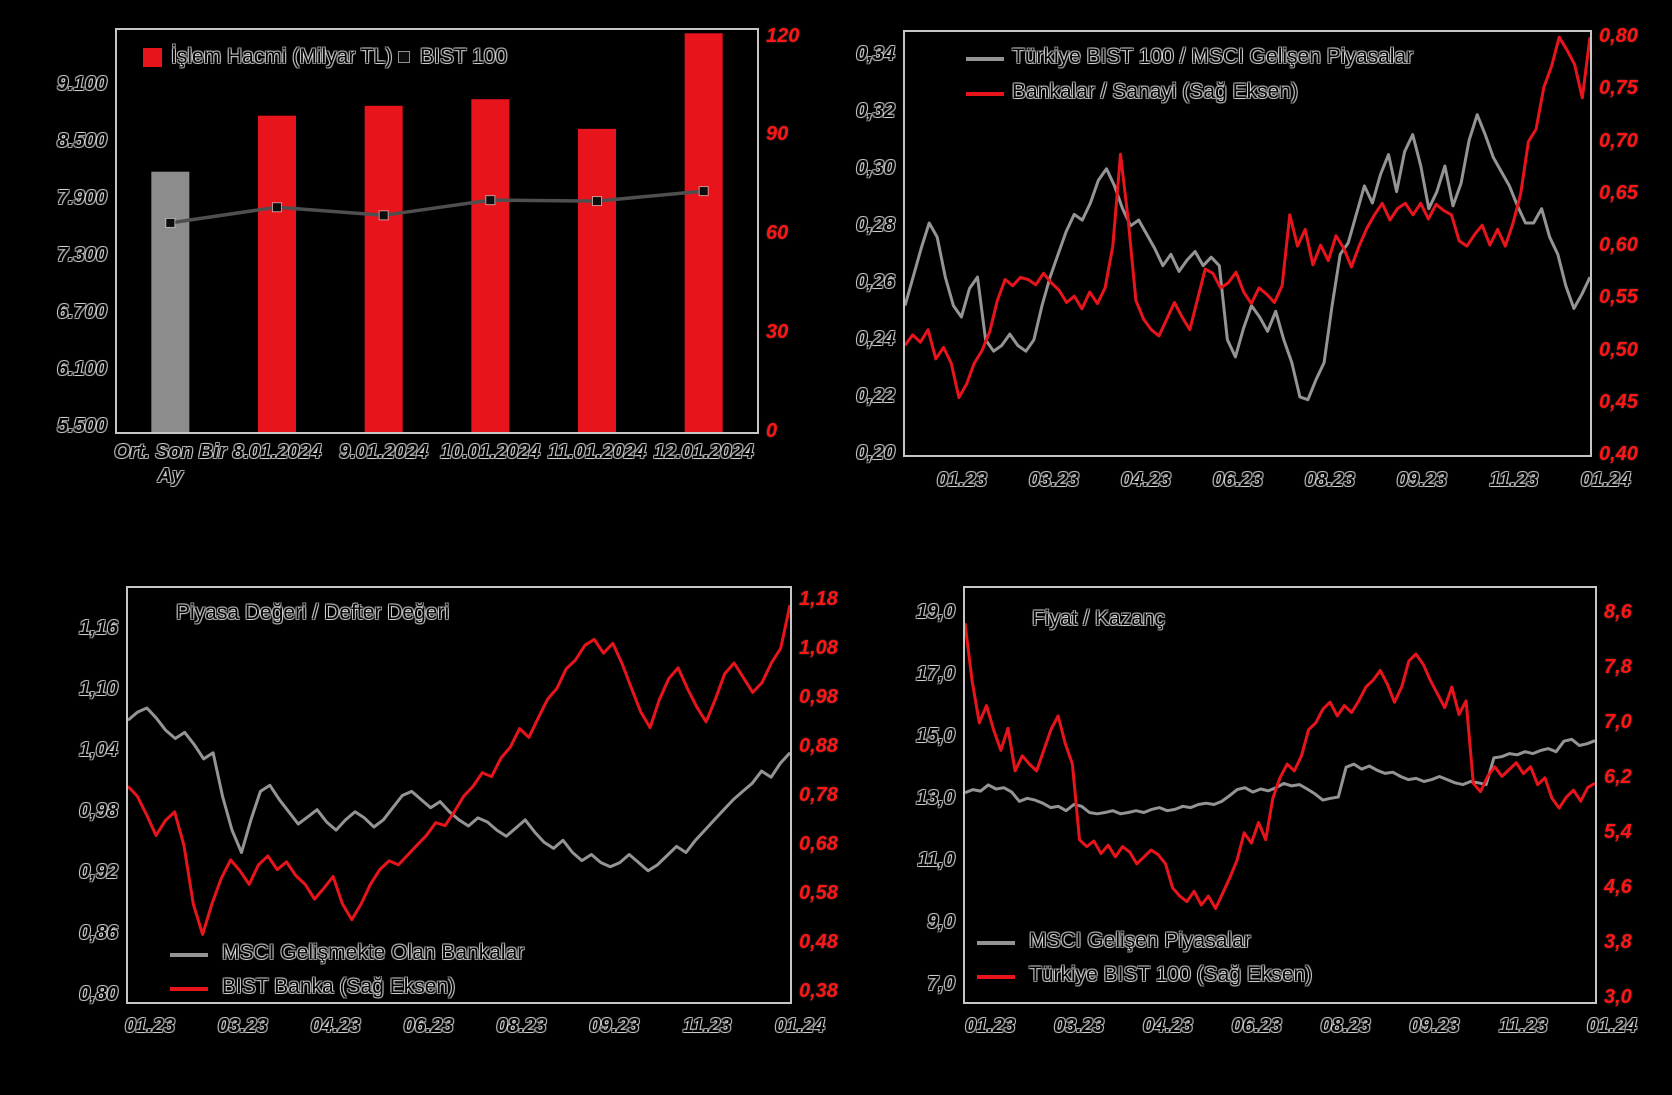  What do you see at coordinates (703, 452) in the screenshot?
I see `x-tick: 12.01.2024` at bounding box center [703, 452].